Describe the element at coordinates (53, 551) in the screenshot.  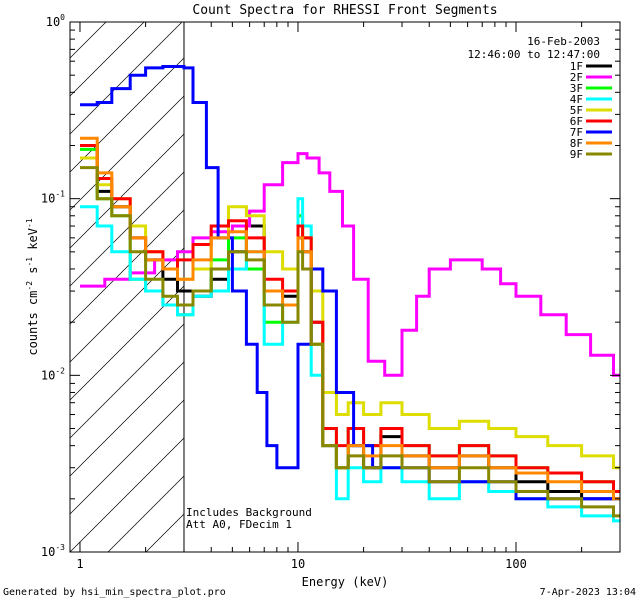
I see `y-tick-label: 10⁻³` at that location.